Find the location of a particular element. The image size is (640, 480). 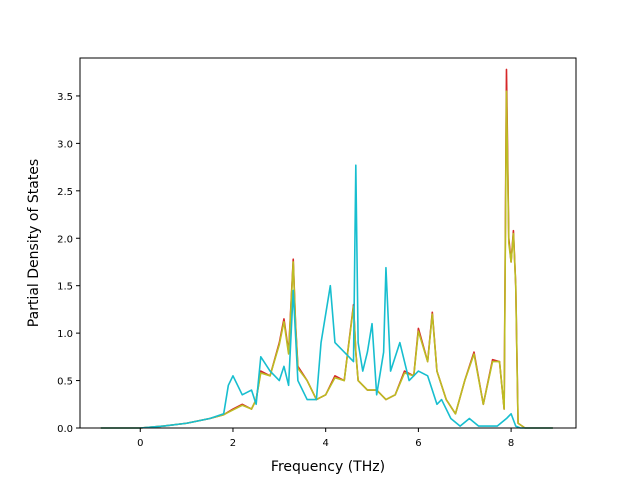

y-tick-label: 2.0 is located at coordinates (65, 239).